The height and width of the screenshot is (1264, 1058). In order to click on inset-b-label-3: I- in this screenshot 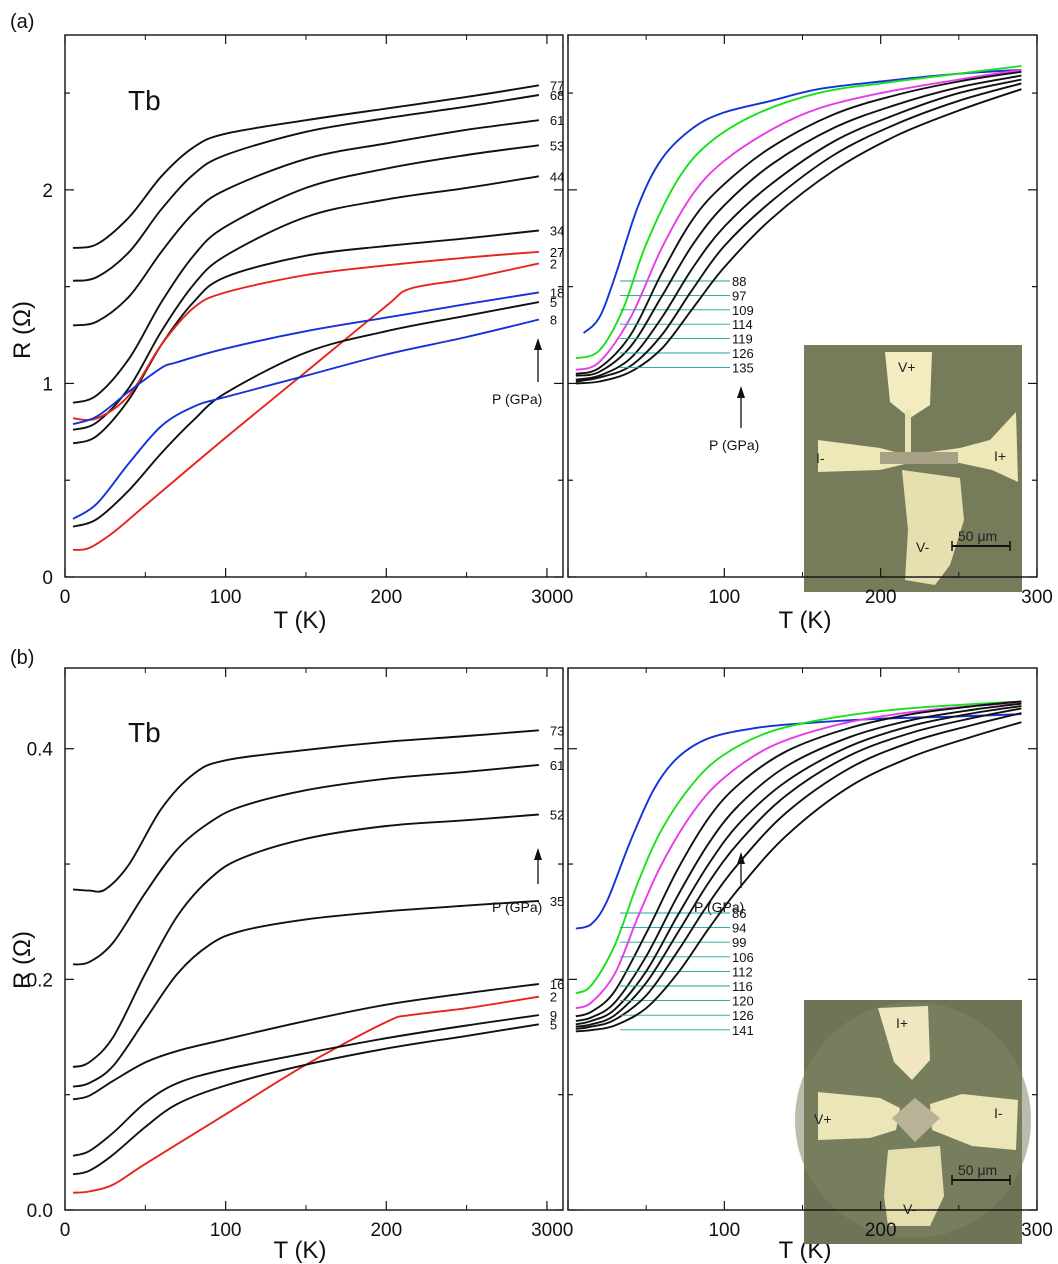, I will do `click(998, 1113)`.